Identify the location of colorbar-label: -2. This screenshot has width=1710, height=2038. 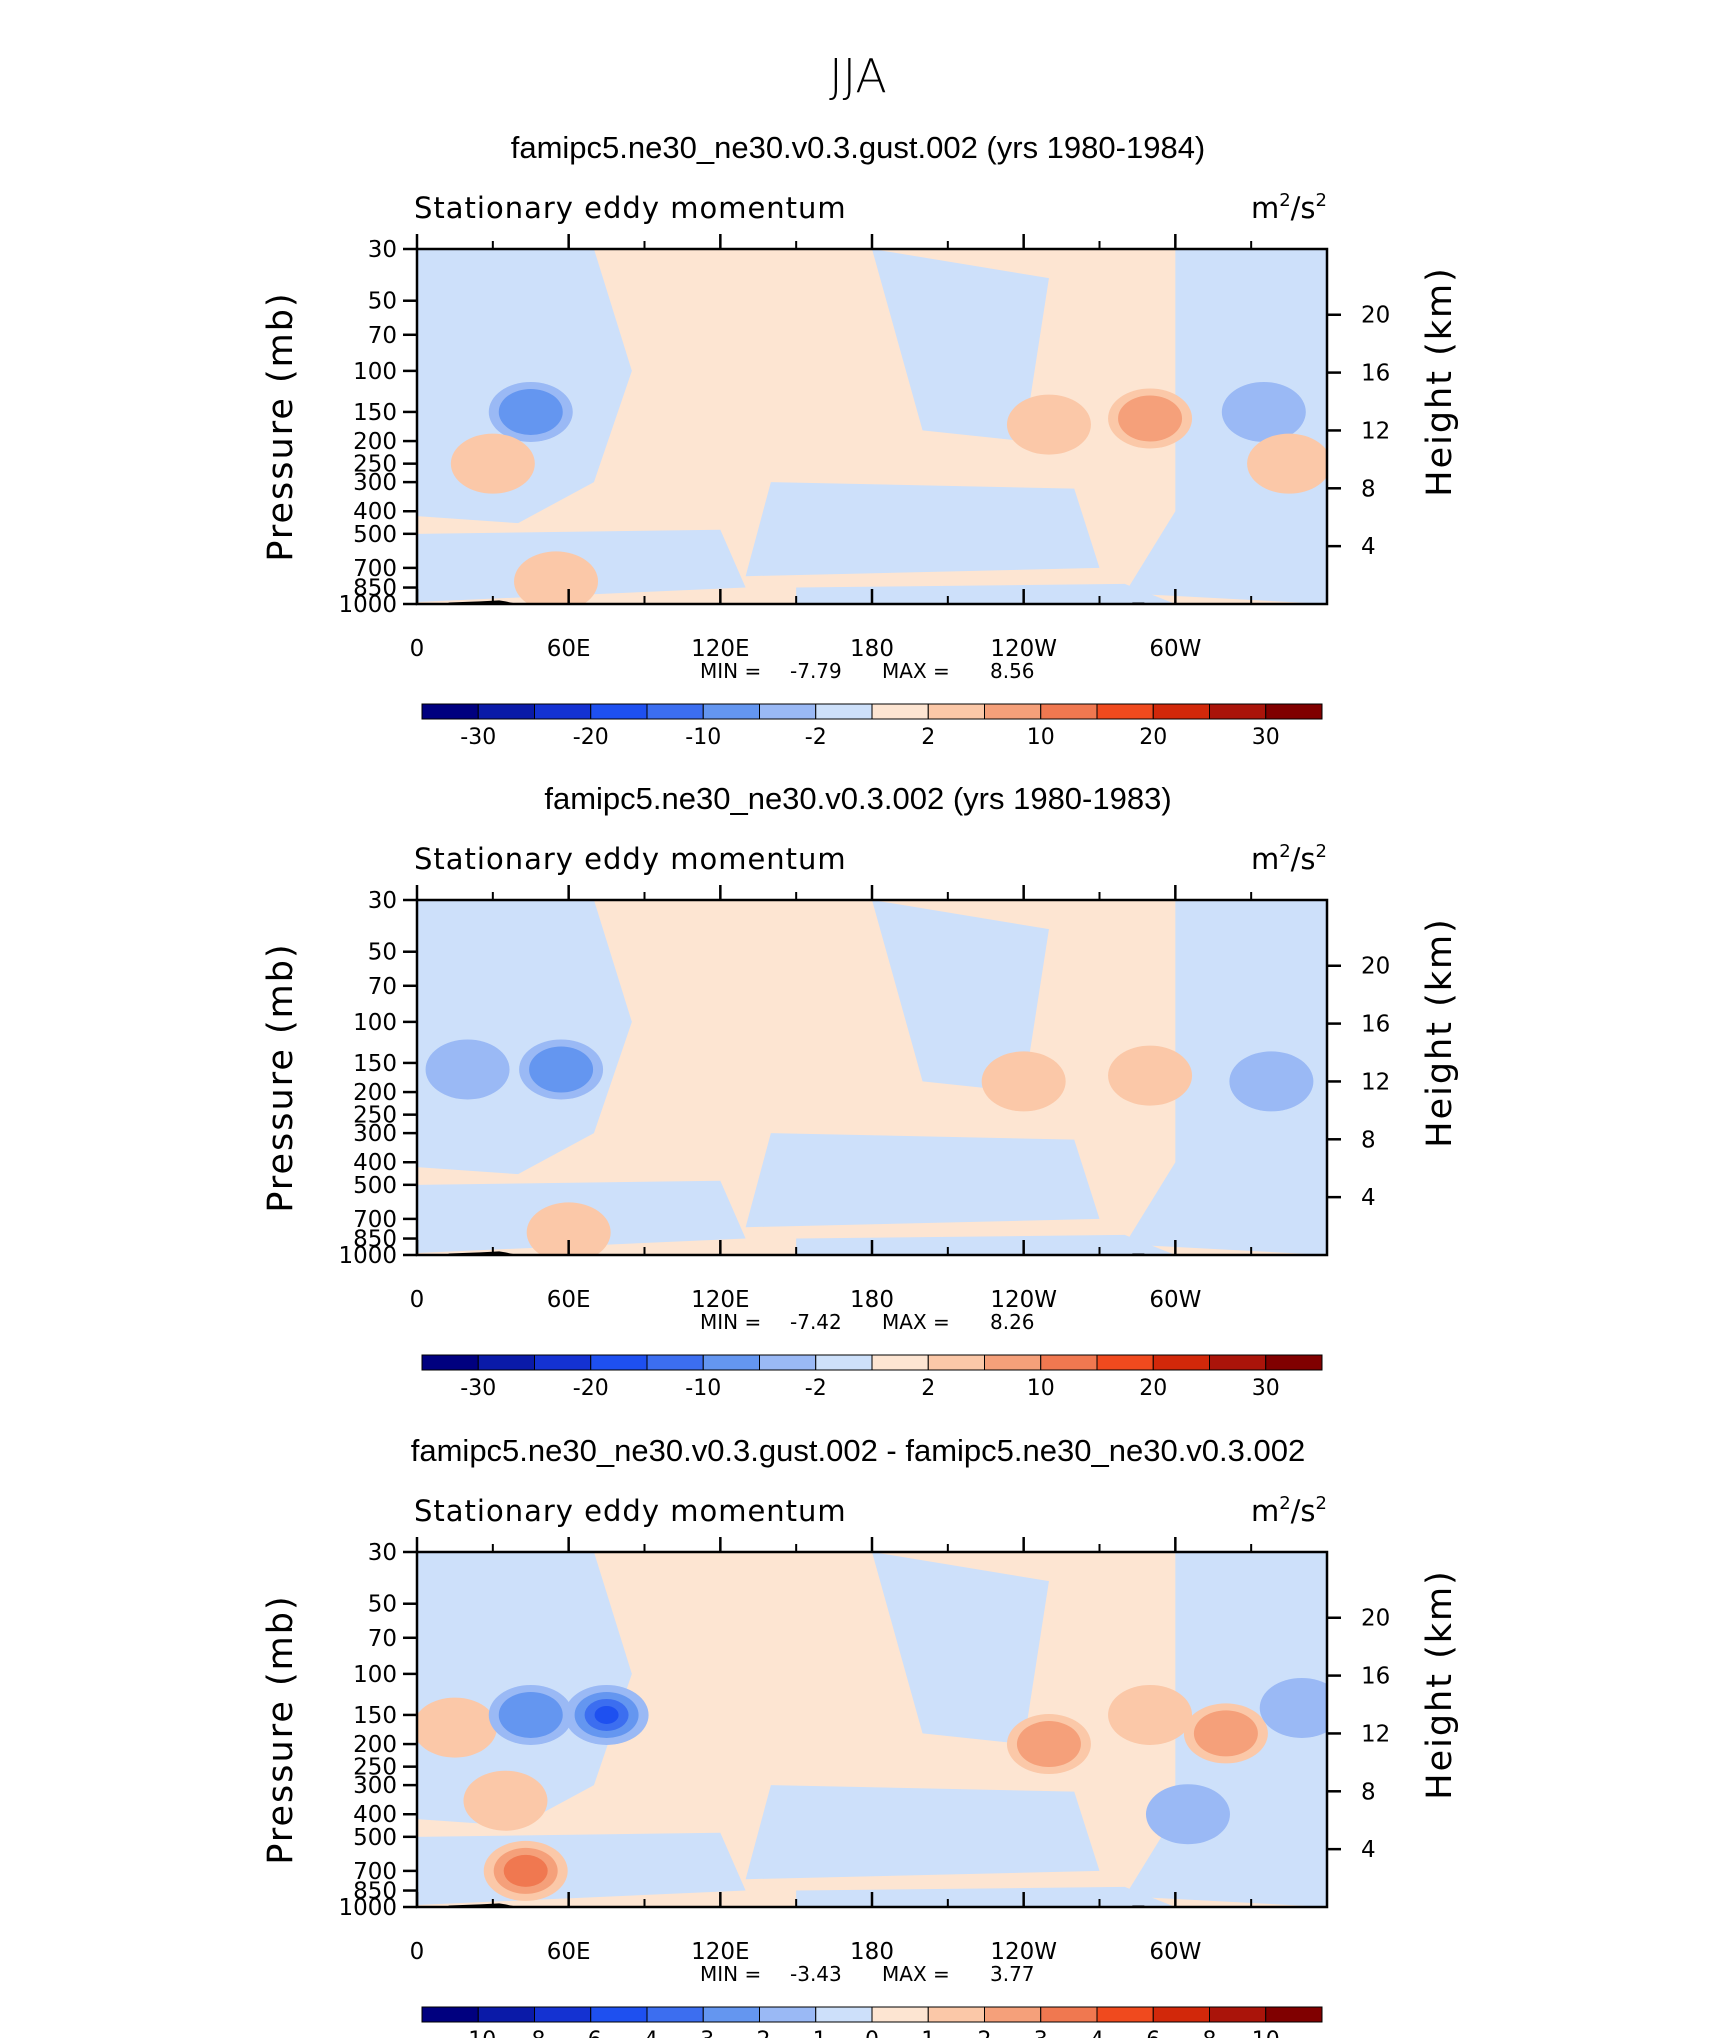
(760, 2033).